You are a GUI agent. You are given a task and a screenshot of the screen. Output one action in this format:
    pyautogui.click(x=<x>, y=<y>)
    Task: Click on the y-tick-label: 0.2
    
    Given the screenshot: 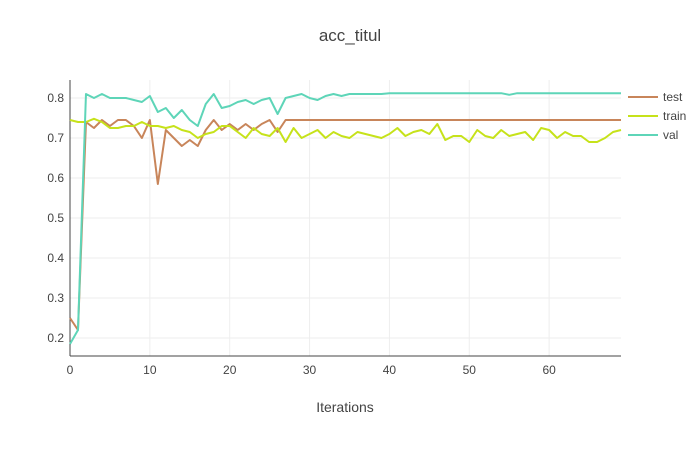 What is the action you would take?
    pyautogui.click(x=55, y=338)
    